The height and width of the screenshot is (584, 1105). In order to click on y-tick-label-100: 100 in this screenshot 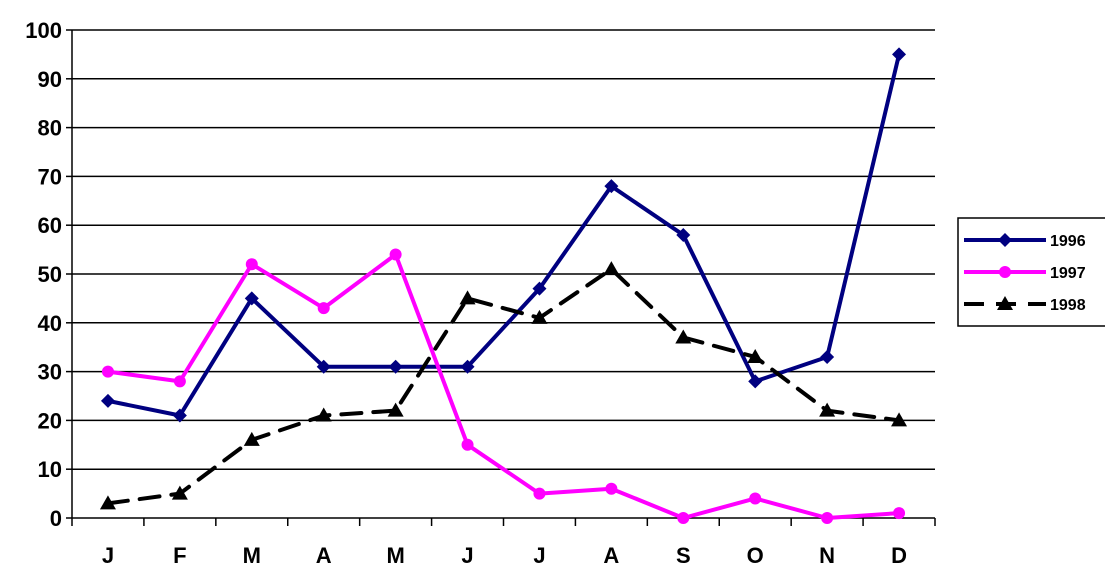, I will do `click(43, 30)`.